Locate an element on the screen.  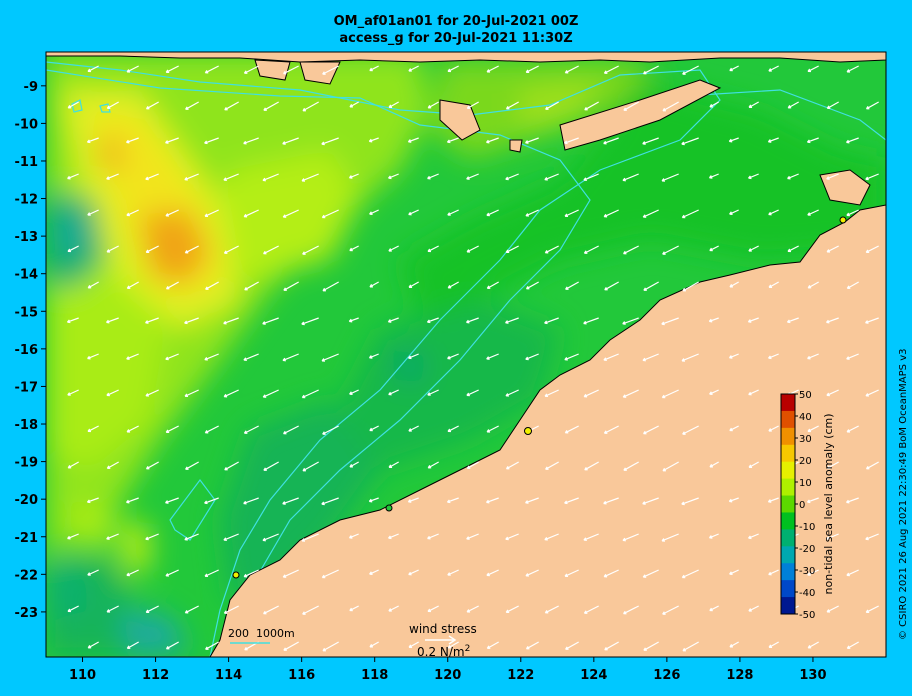
station-marker is located at coordinates (528, 431).